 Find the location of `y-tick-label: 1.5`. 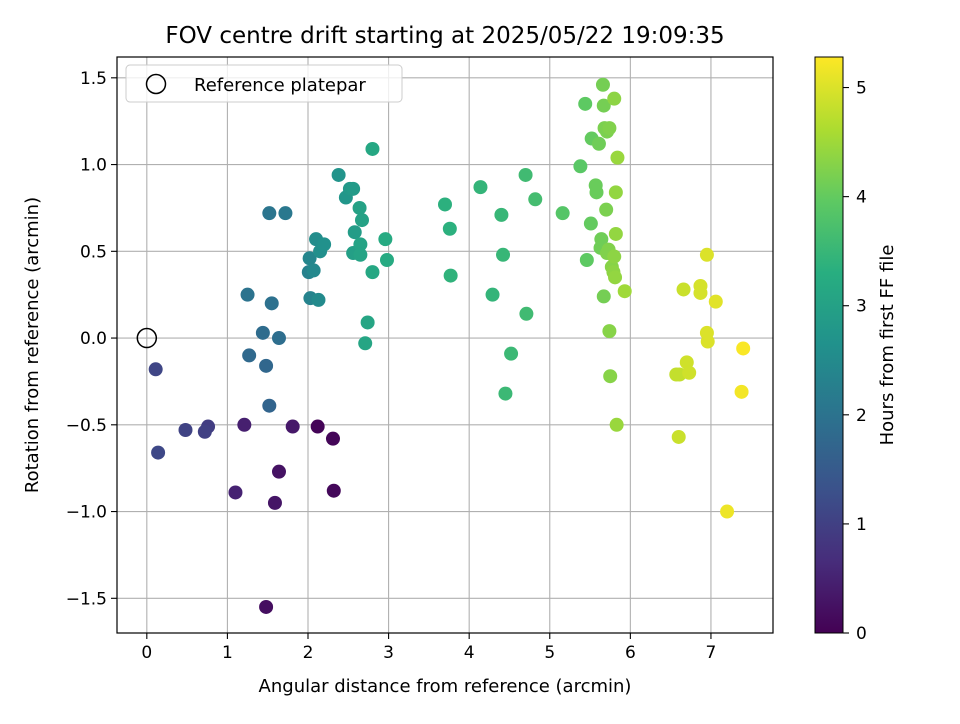

y-tick-label: 1.5 is located at coordinates (93, 79).